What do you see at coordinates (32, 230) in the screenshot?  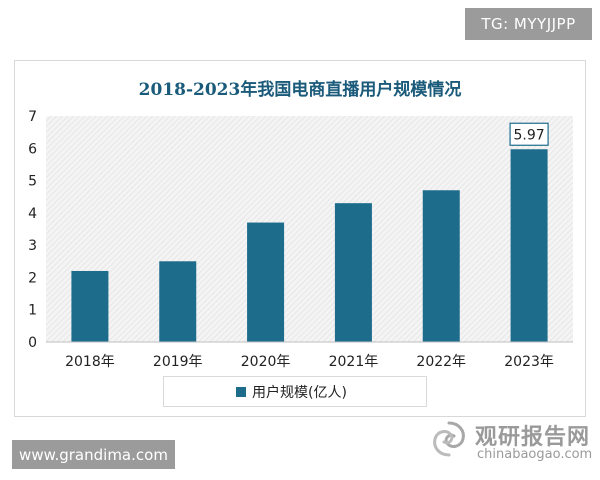 I see `y-axis: 0 1 2 3 4 5 6 7` at bounding box center [32, 230].